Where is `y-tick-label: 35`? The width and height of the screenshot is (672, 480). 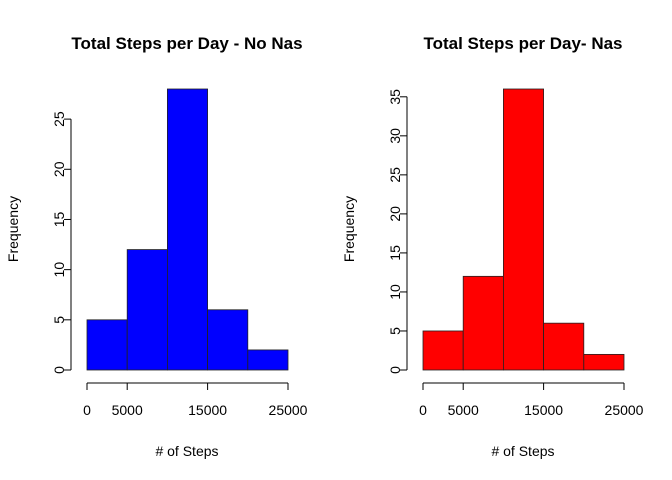 y-tick-label: 35 is located at coordinates (395, 97).